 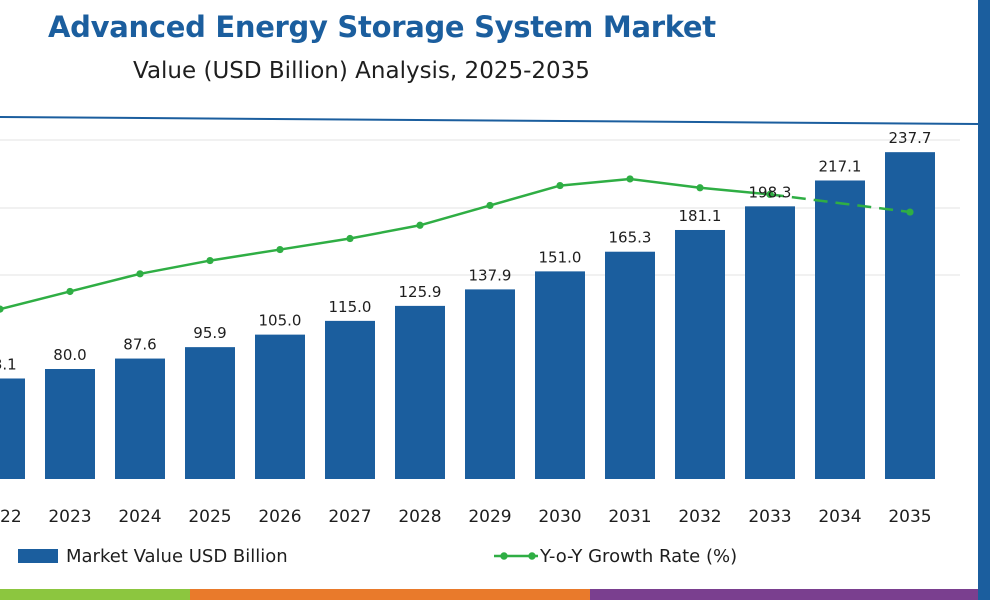 What do you see at coordinates (11, 517) in the screenshot?
I see `x-tick-label-2022: 2022` at bounding box center [11, 517].